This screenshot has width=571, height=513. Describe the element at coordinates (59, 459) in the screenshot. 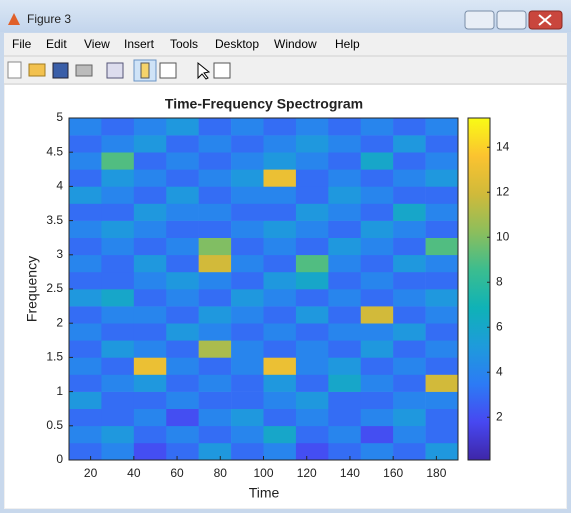

I see `y-tick-label: 0` at that location.